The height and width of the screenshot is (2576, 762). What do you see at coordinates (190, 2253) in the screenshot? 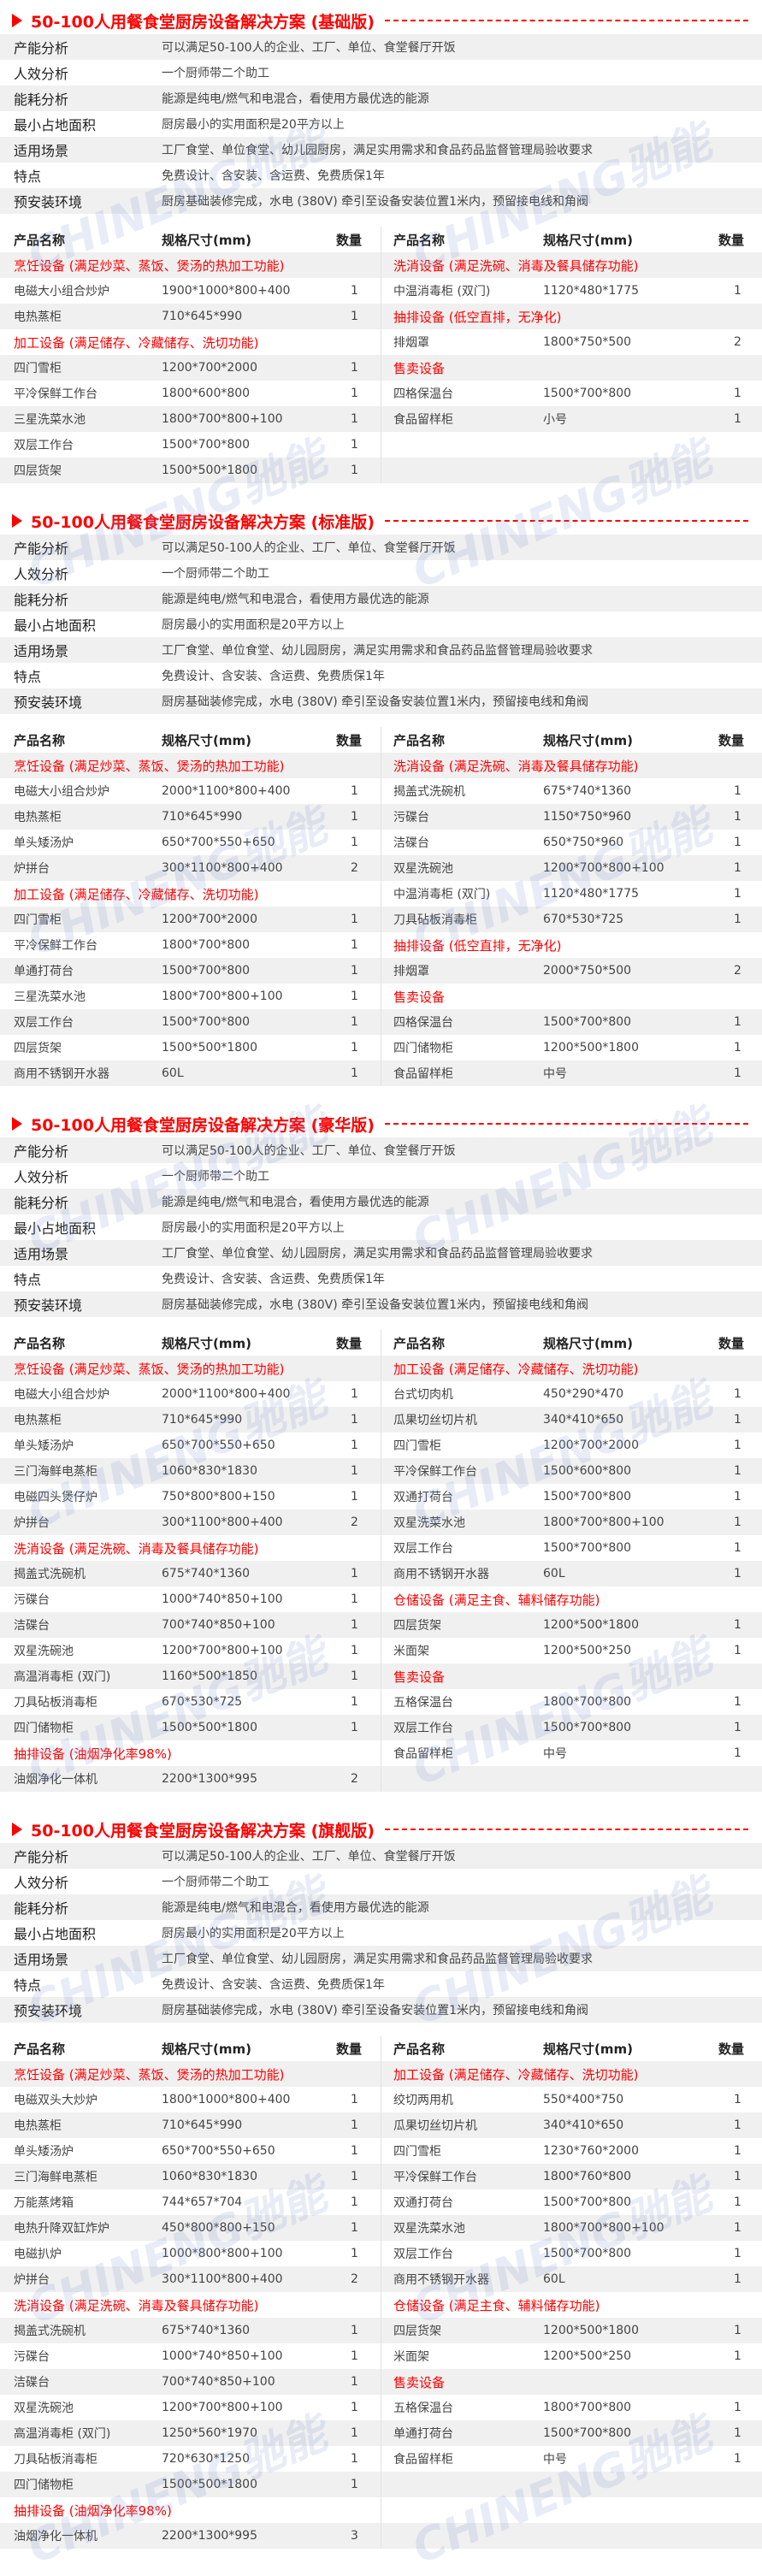
I see `table-cell-group: 电磁扒炉 1000*800*800+100 1` at bounding box center [190, 2253].